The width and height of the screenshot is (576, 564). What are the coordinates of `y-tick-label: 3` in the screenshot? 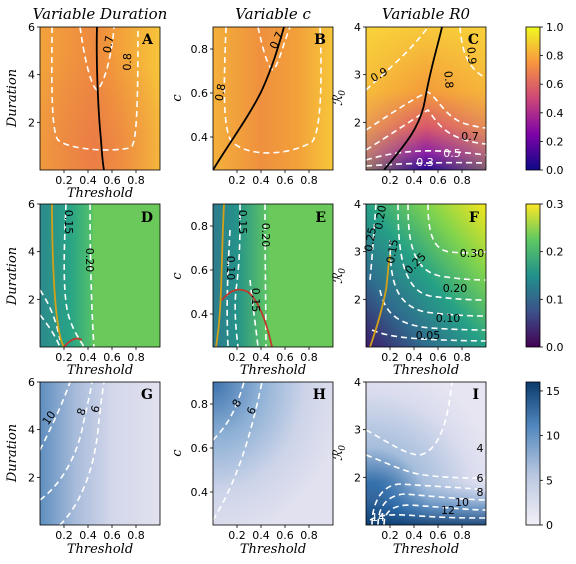 It's located at (357, 252).